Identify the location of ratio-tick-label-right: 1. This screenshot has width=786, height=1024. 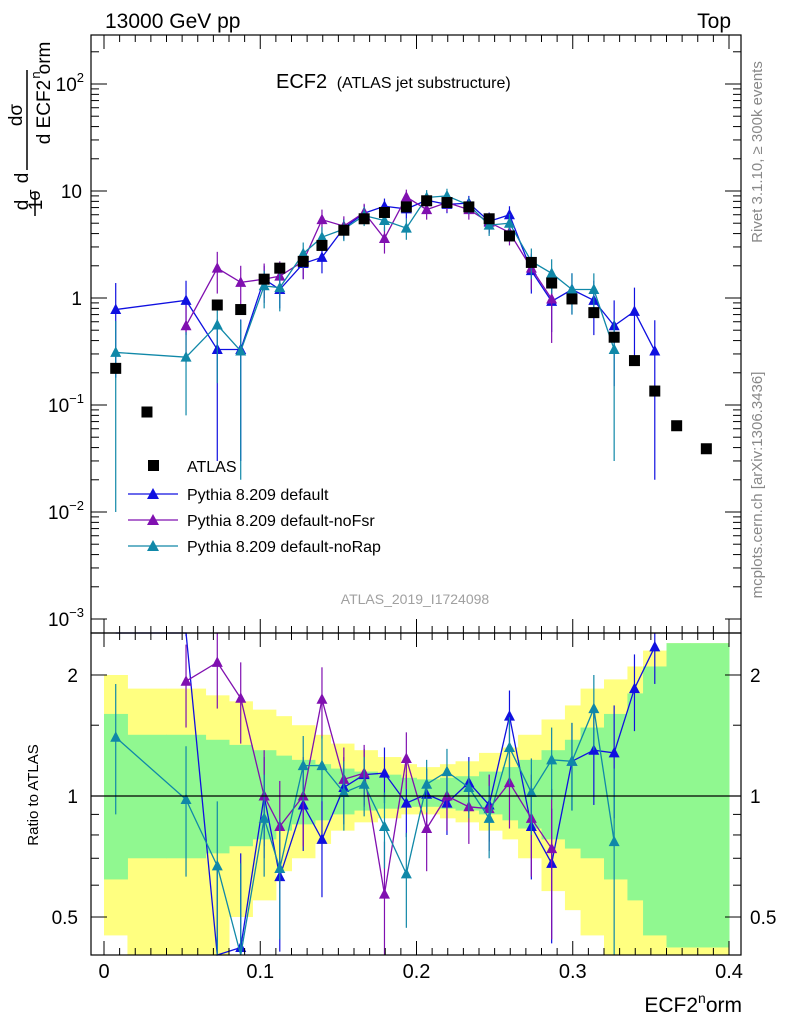
(755, 797).